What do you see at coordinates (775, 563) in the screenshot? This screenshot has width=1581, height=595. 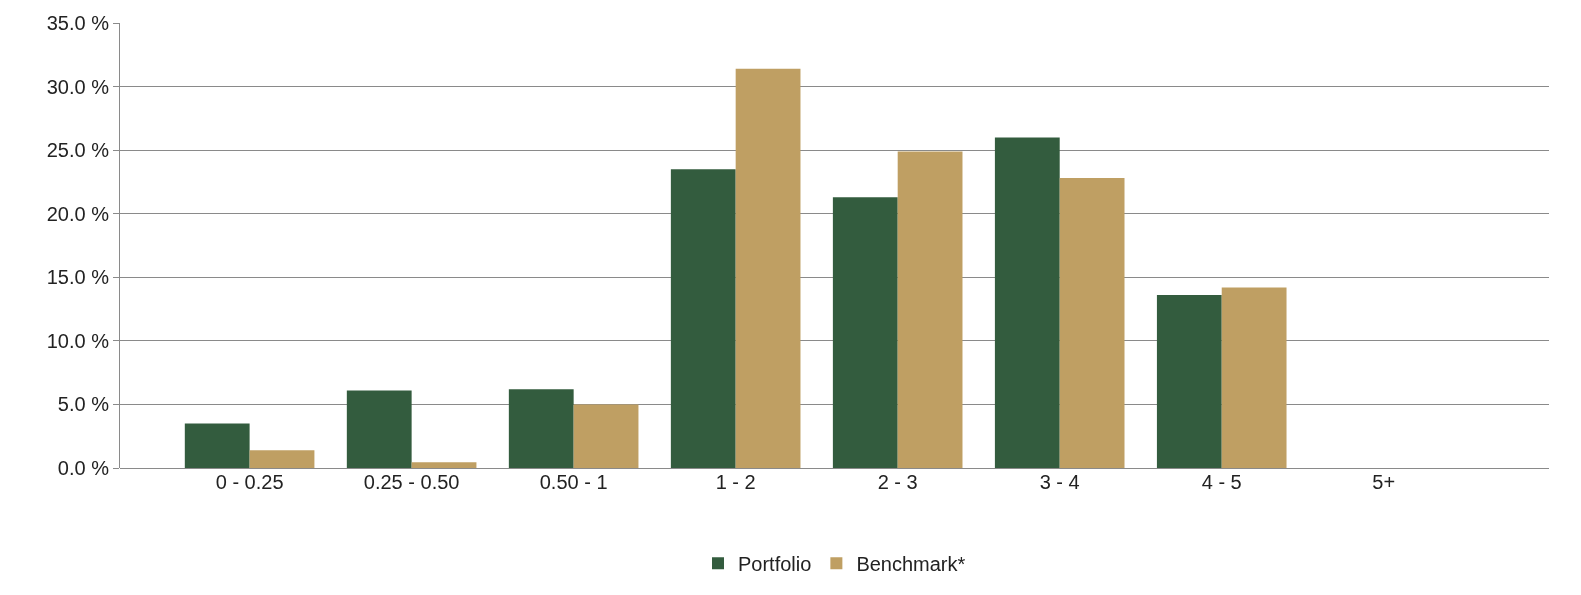 I see `legend-label: Portfolio` at bounding box center [775, 563].